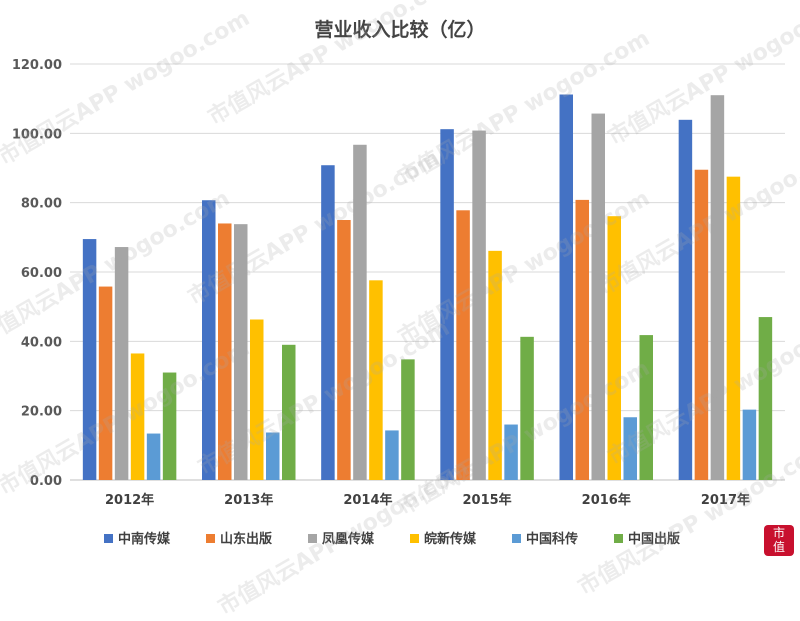  Describe the element at coordinates (348, 539) in the screenshot. I see `legend-label: 凤凰传媒` at that location.